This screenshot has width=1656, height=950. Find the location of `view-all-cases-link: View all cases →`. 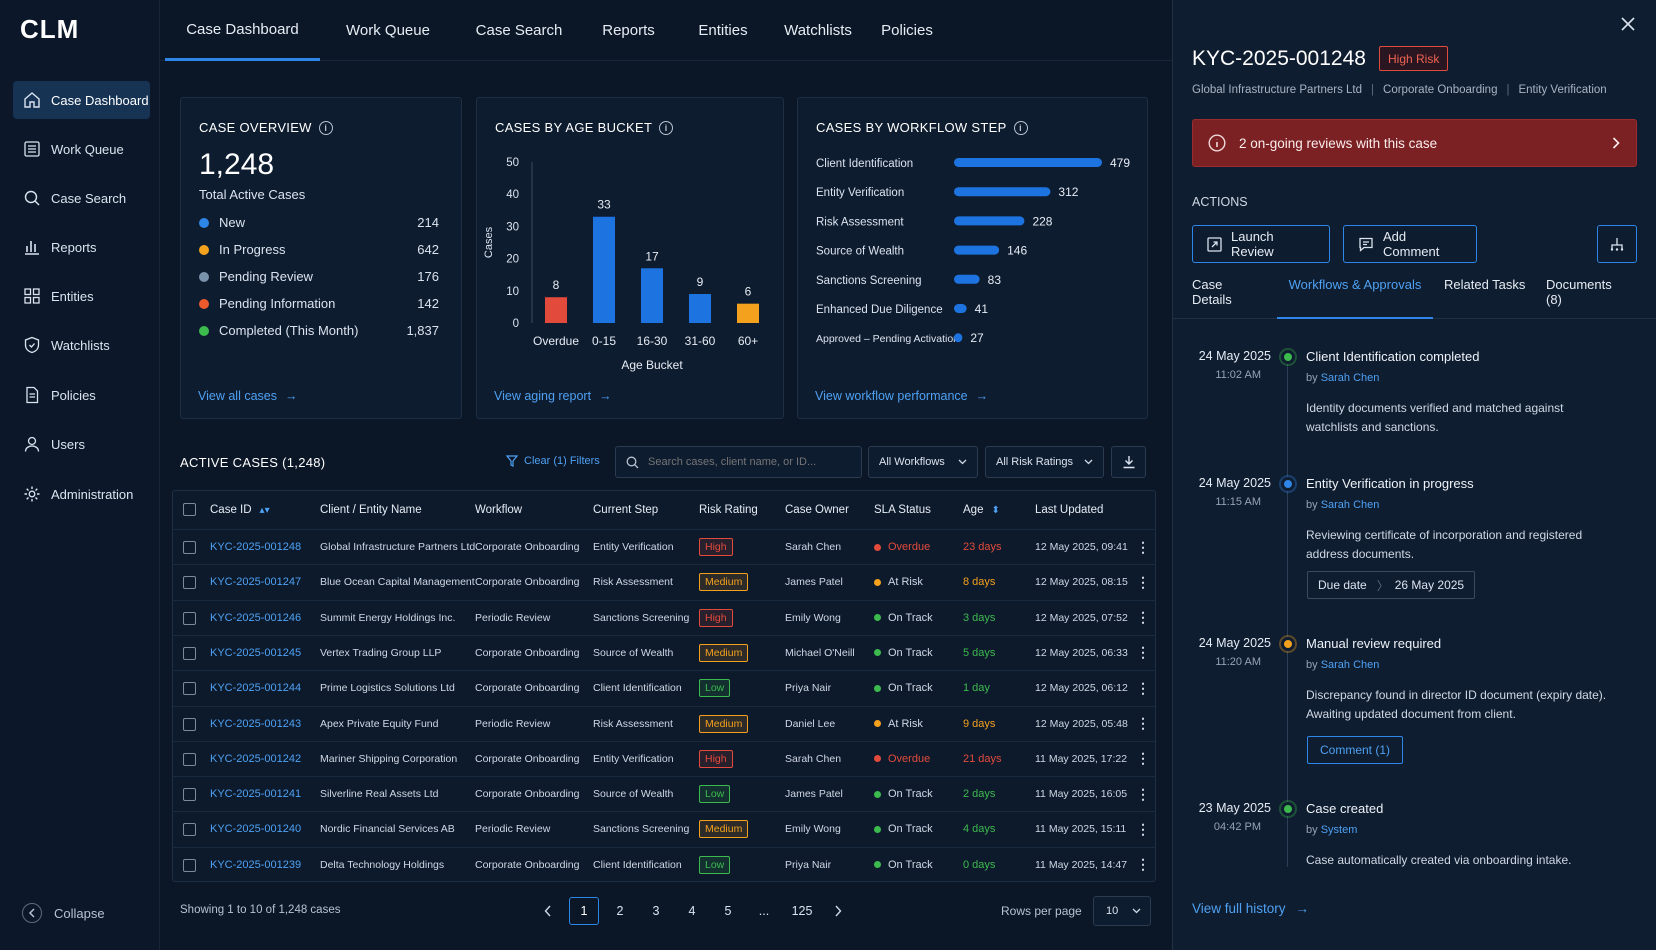

view-all-cases-link: View all cases → is located at coordinates (247, 396).